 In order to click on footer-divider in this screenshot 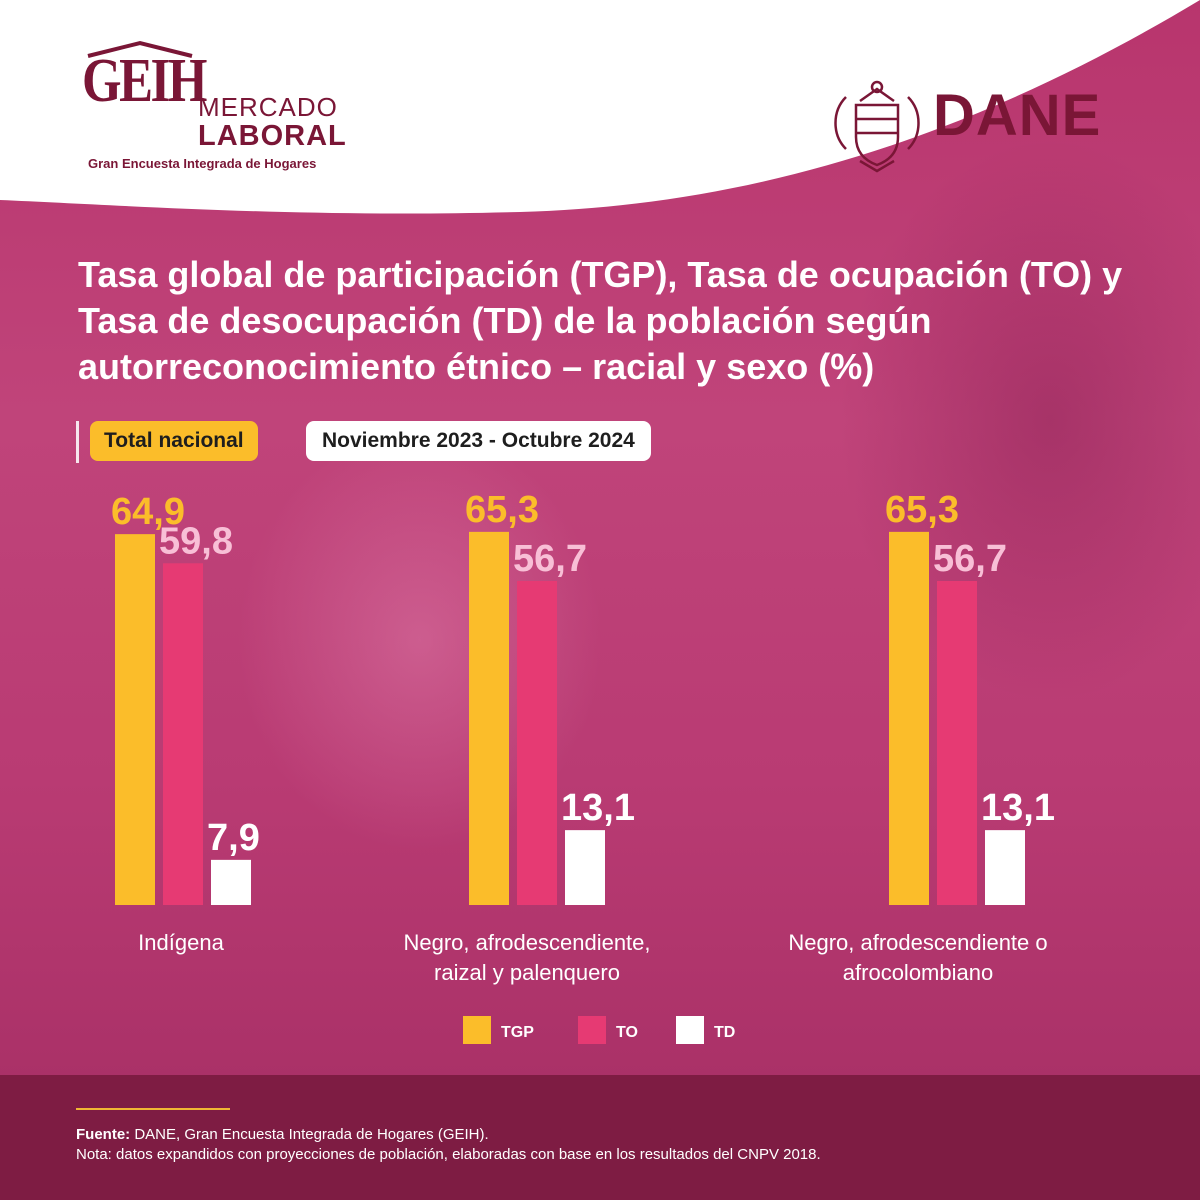, I will do `click(153, 1109)`.